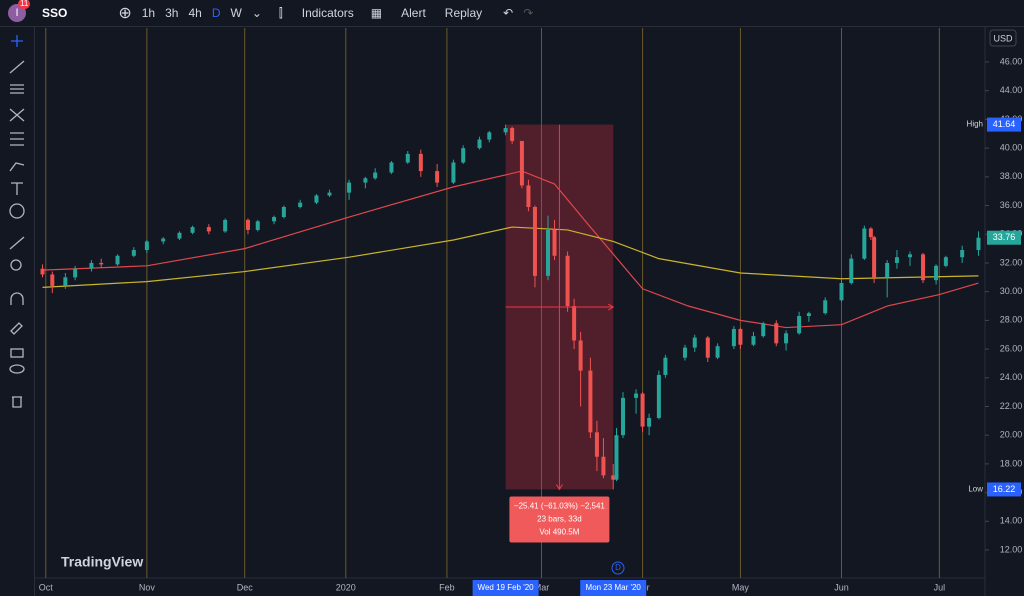 The image size is (1024, 596). I want to click on x-tick-label: Oct, so click(46, 587).